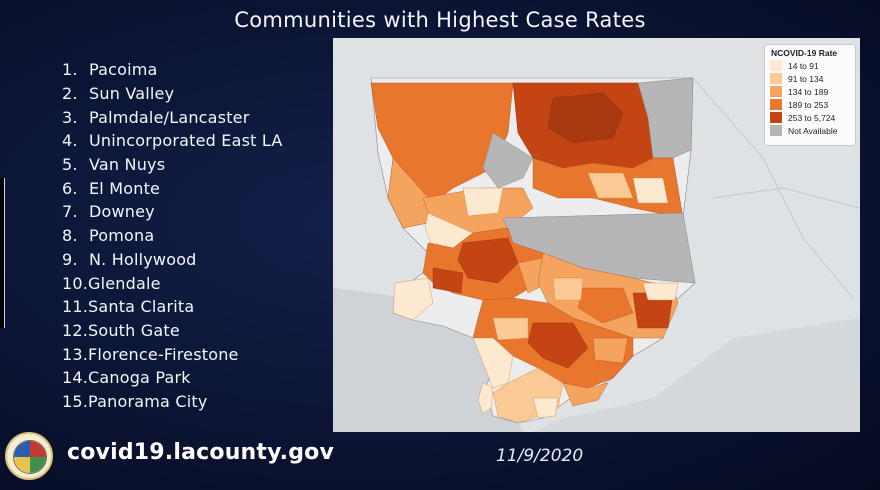  What do you see at coordinates (75, 283) in the screenshot?
I see `community-rank-number: 10.` at bounding box center [75, 283].